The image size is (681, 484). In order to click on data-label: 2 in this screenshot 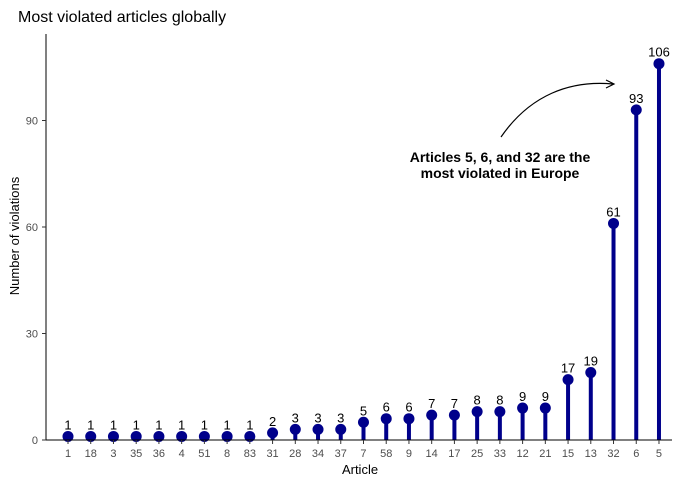, I will do `click(272, 421)`.